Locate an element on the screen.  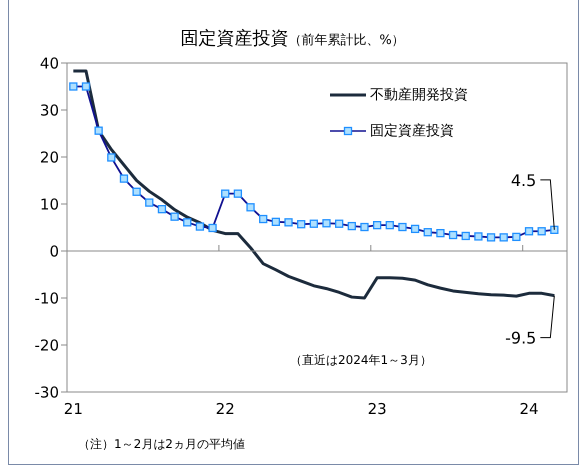
y-tick-label: 10 is located at coordinates (49, 204).